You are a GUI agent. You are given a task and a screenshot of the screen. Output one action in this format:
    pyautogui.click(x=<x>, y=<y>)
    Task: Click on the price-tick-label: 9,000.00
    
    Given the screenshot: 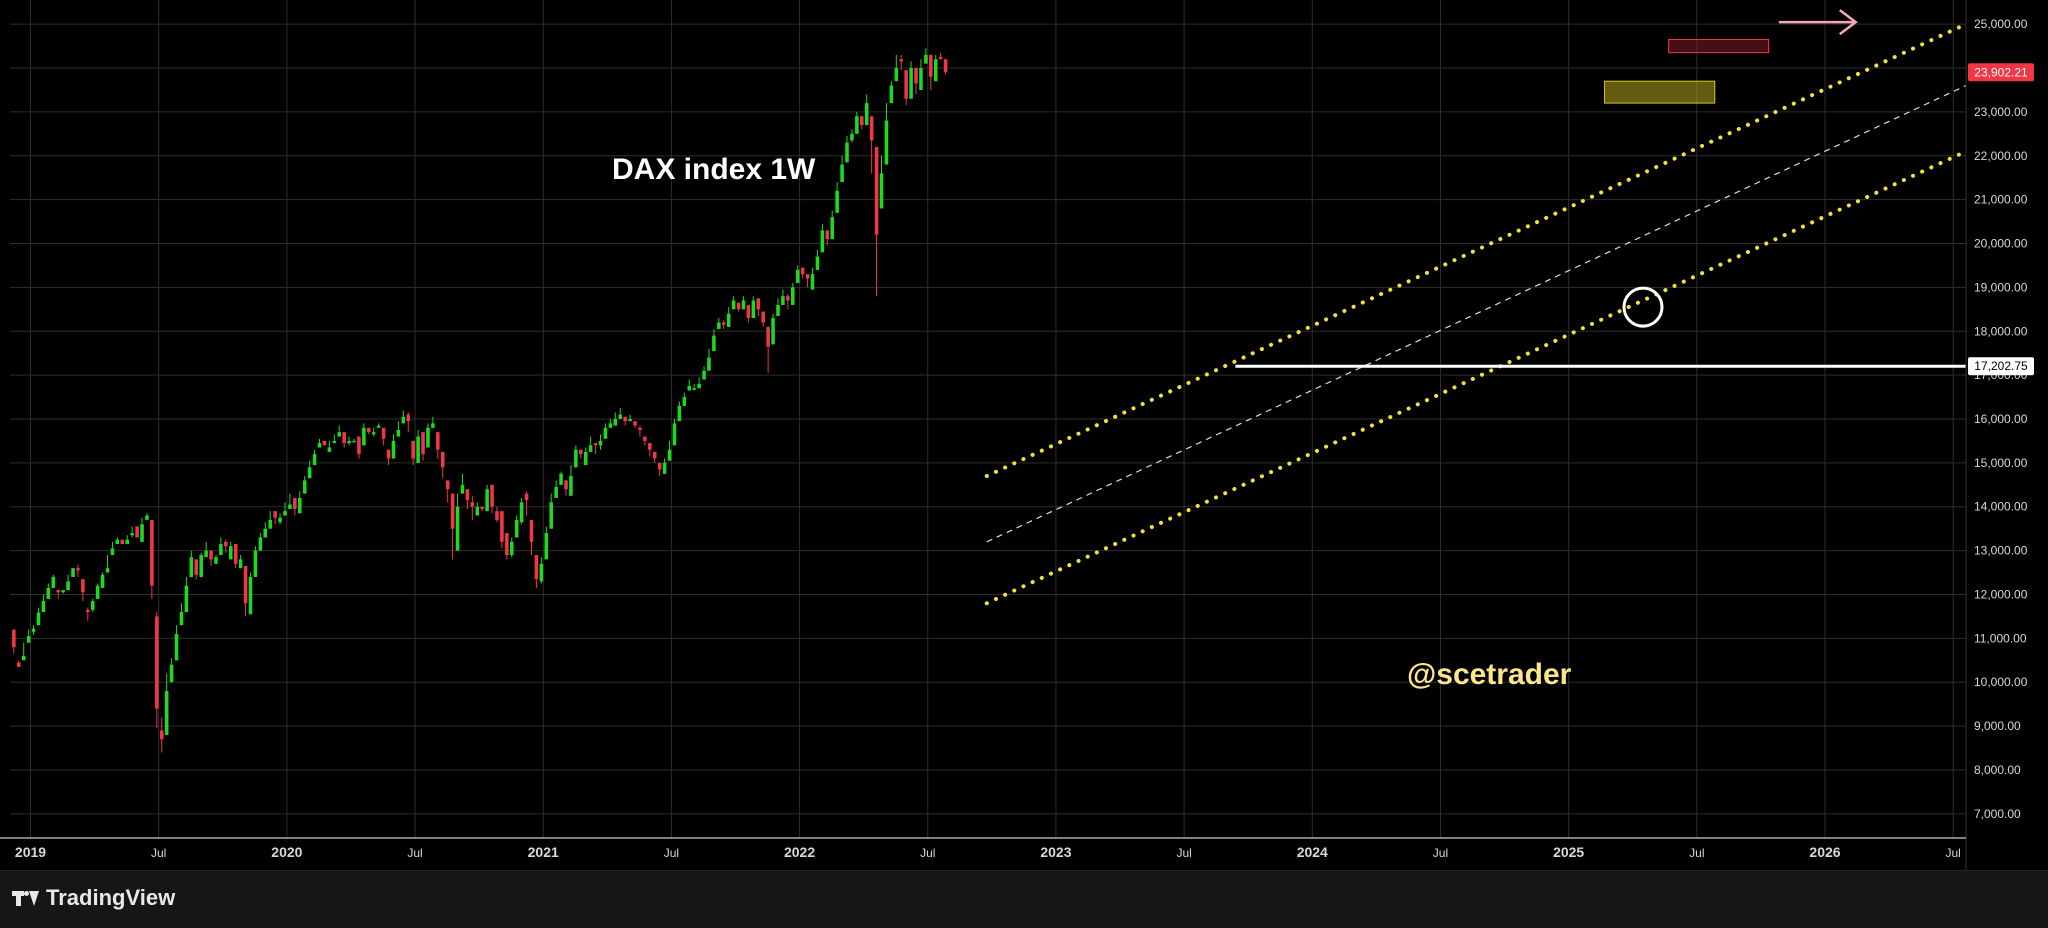 What is the action you would take?
    pyautogui.click(x=1997, y=726)
    